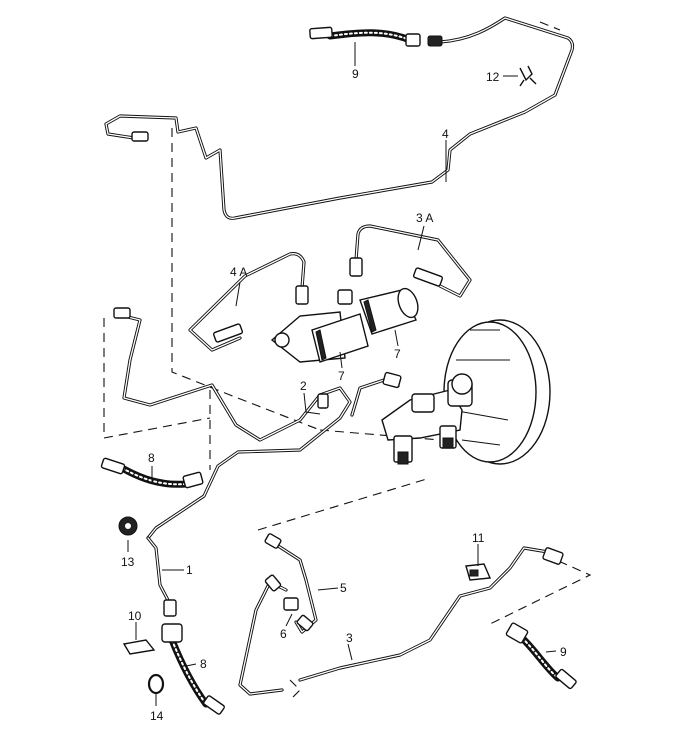  I want to click on callout-1: 1, so click(189, 570).